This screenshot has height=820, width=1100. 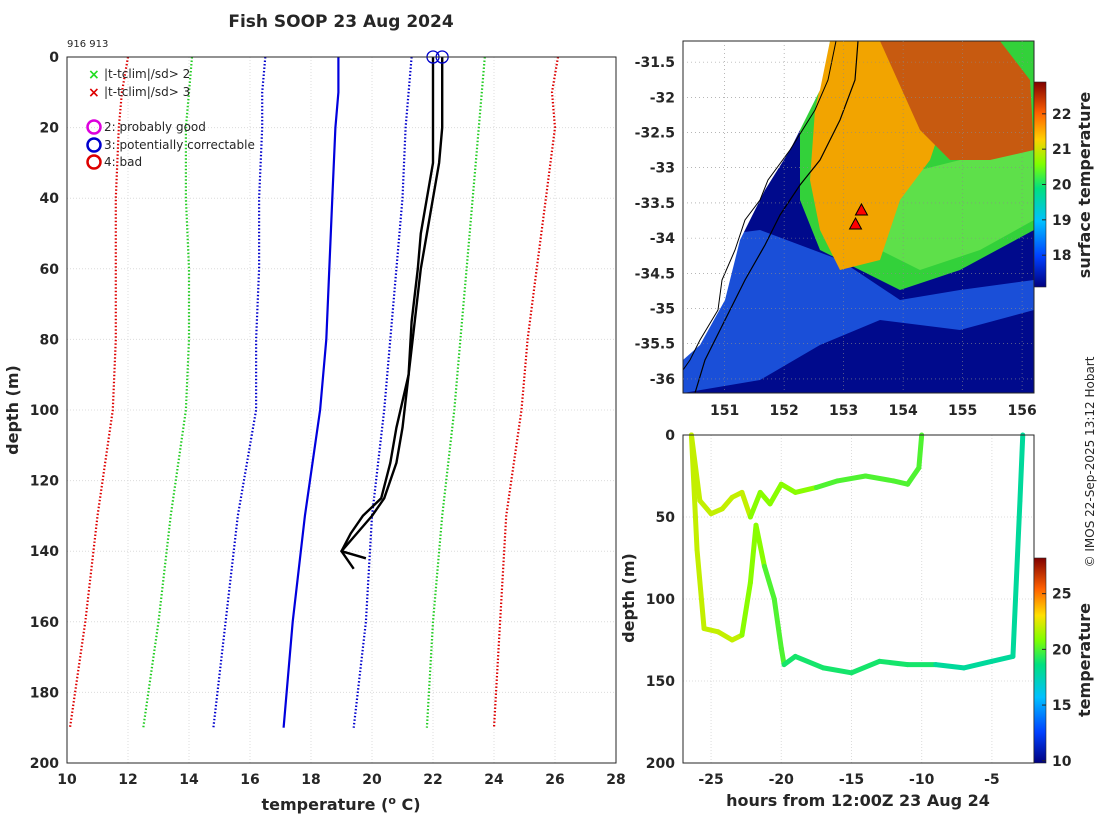 What do you see at coordinates (99, 392) in the screenshot?
I see `series-climatology-minus-3sd` at bounding box center [99, 392].